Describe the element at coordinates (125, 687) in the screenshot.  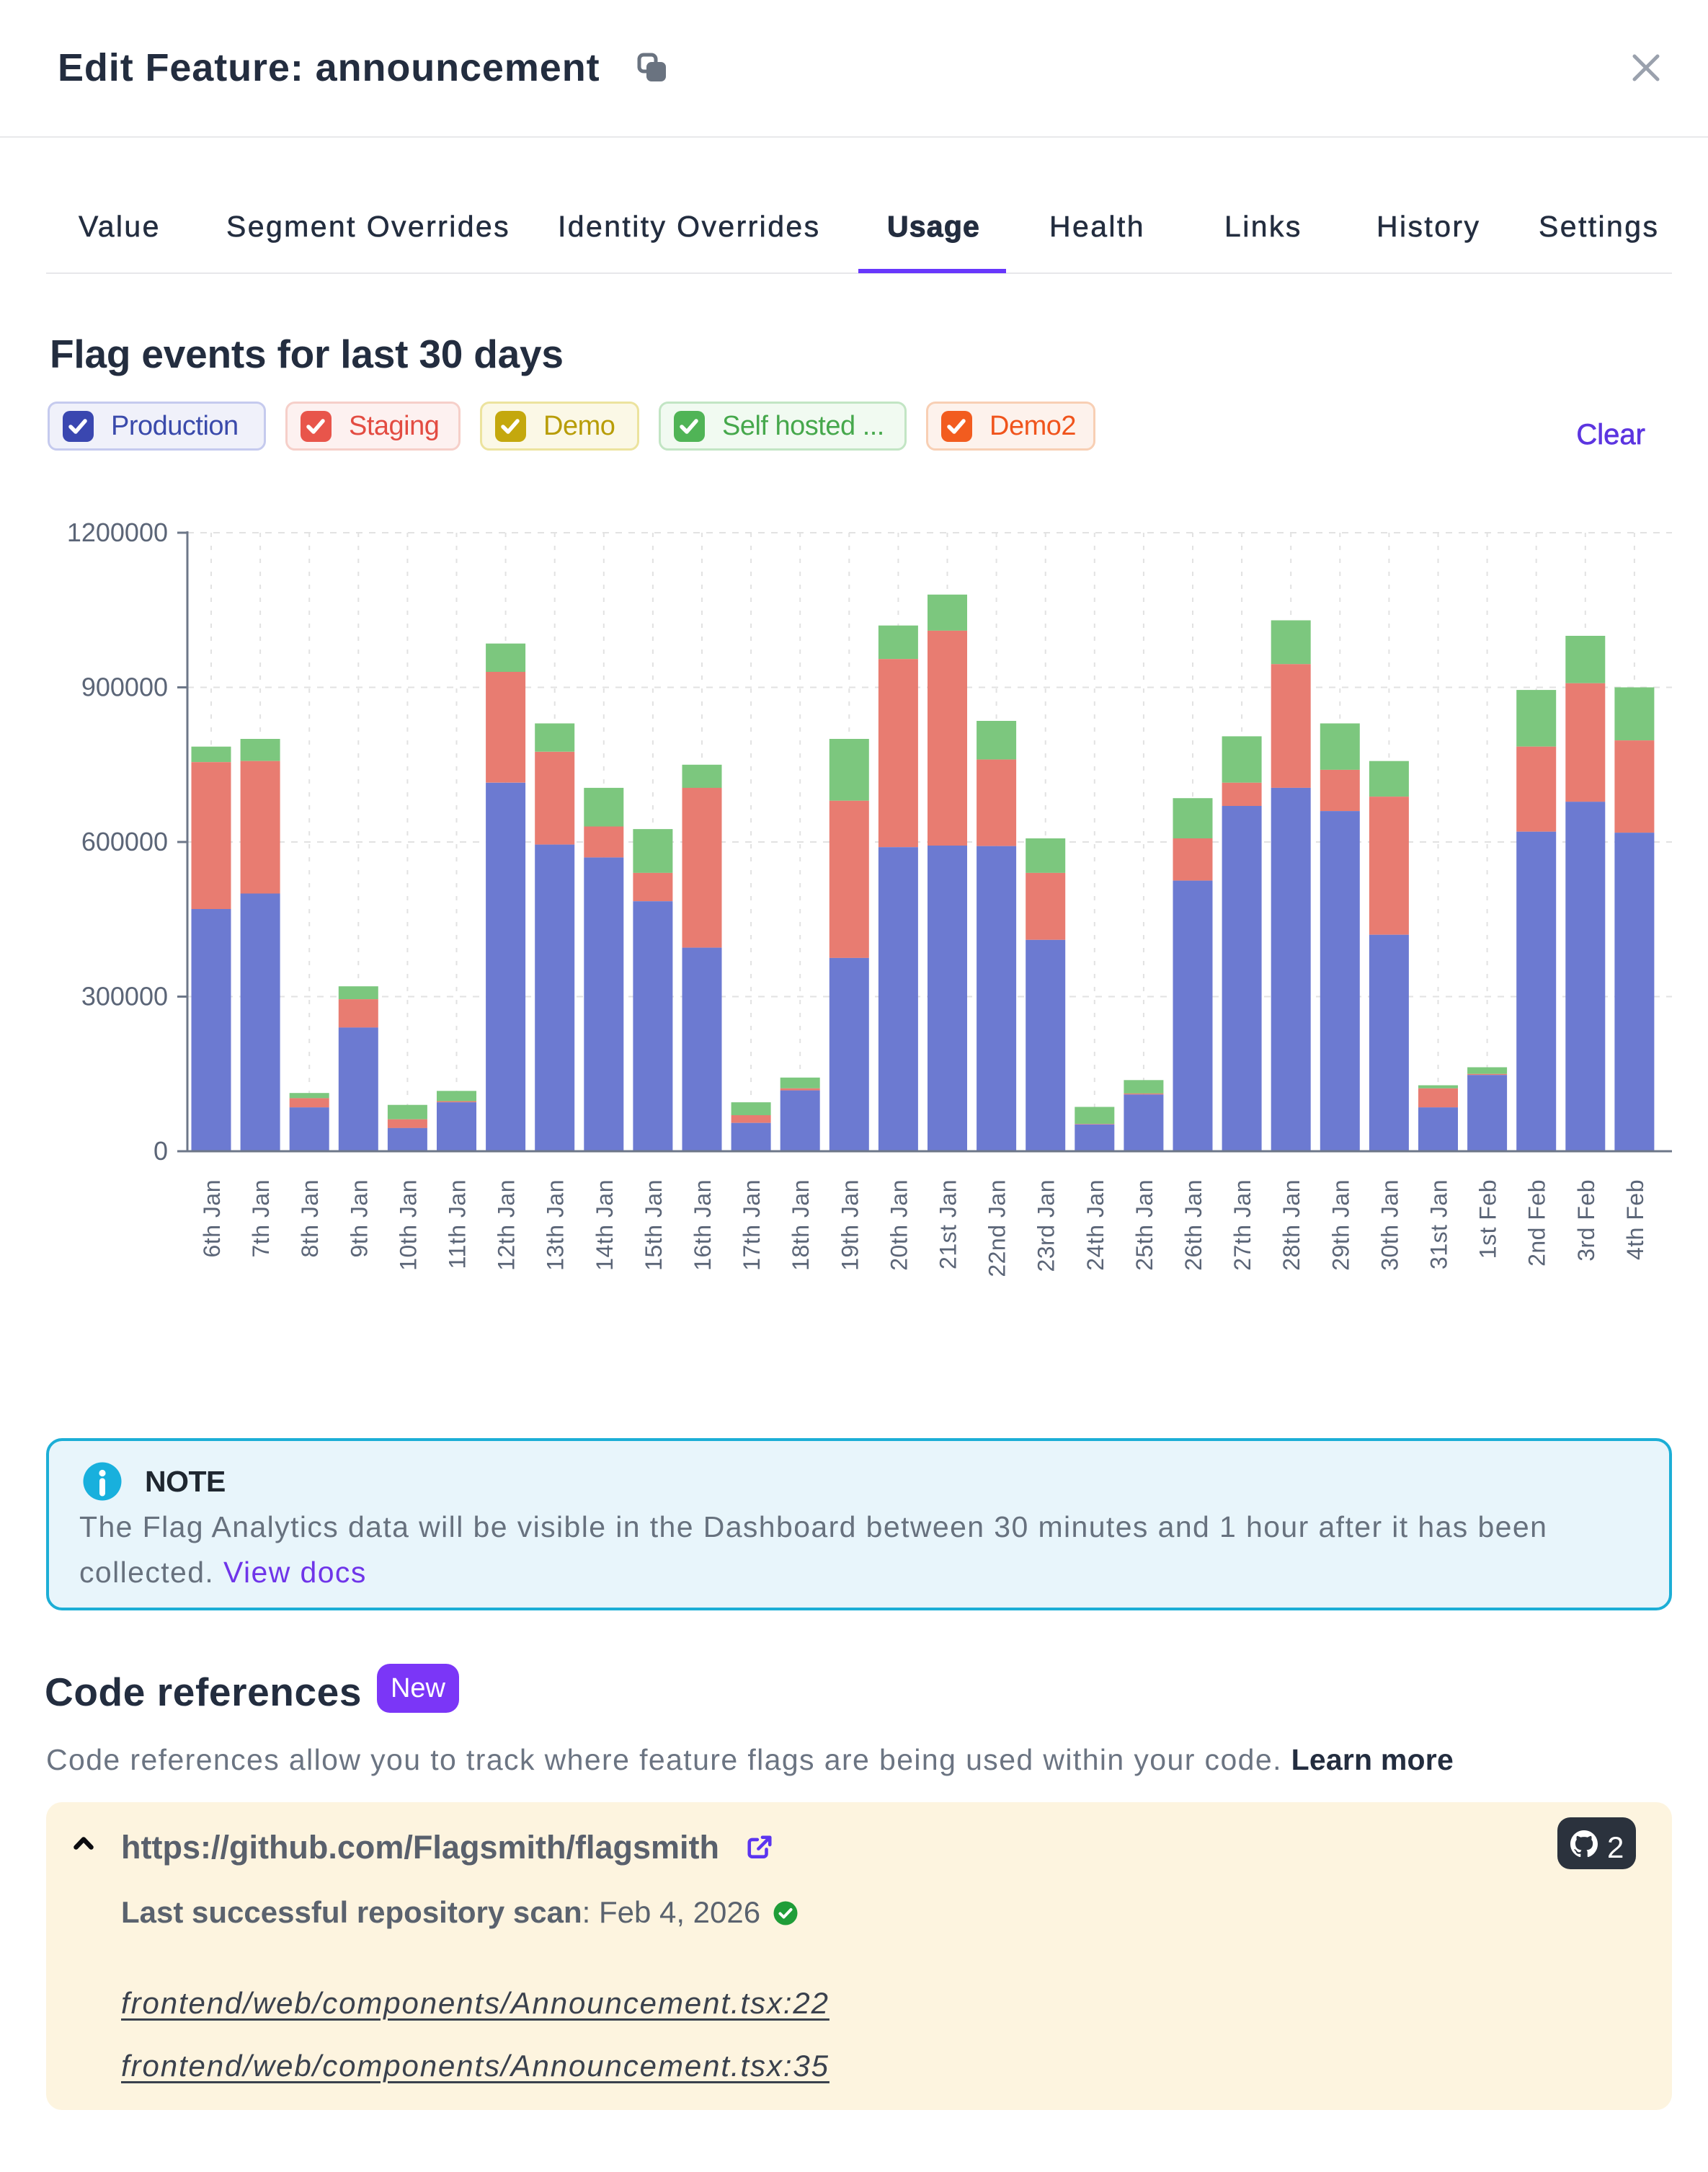
I see `svg-text: 900000` at that location.